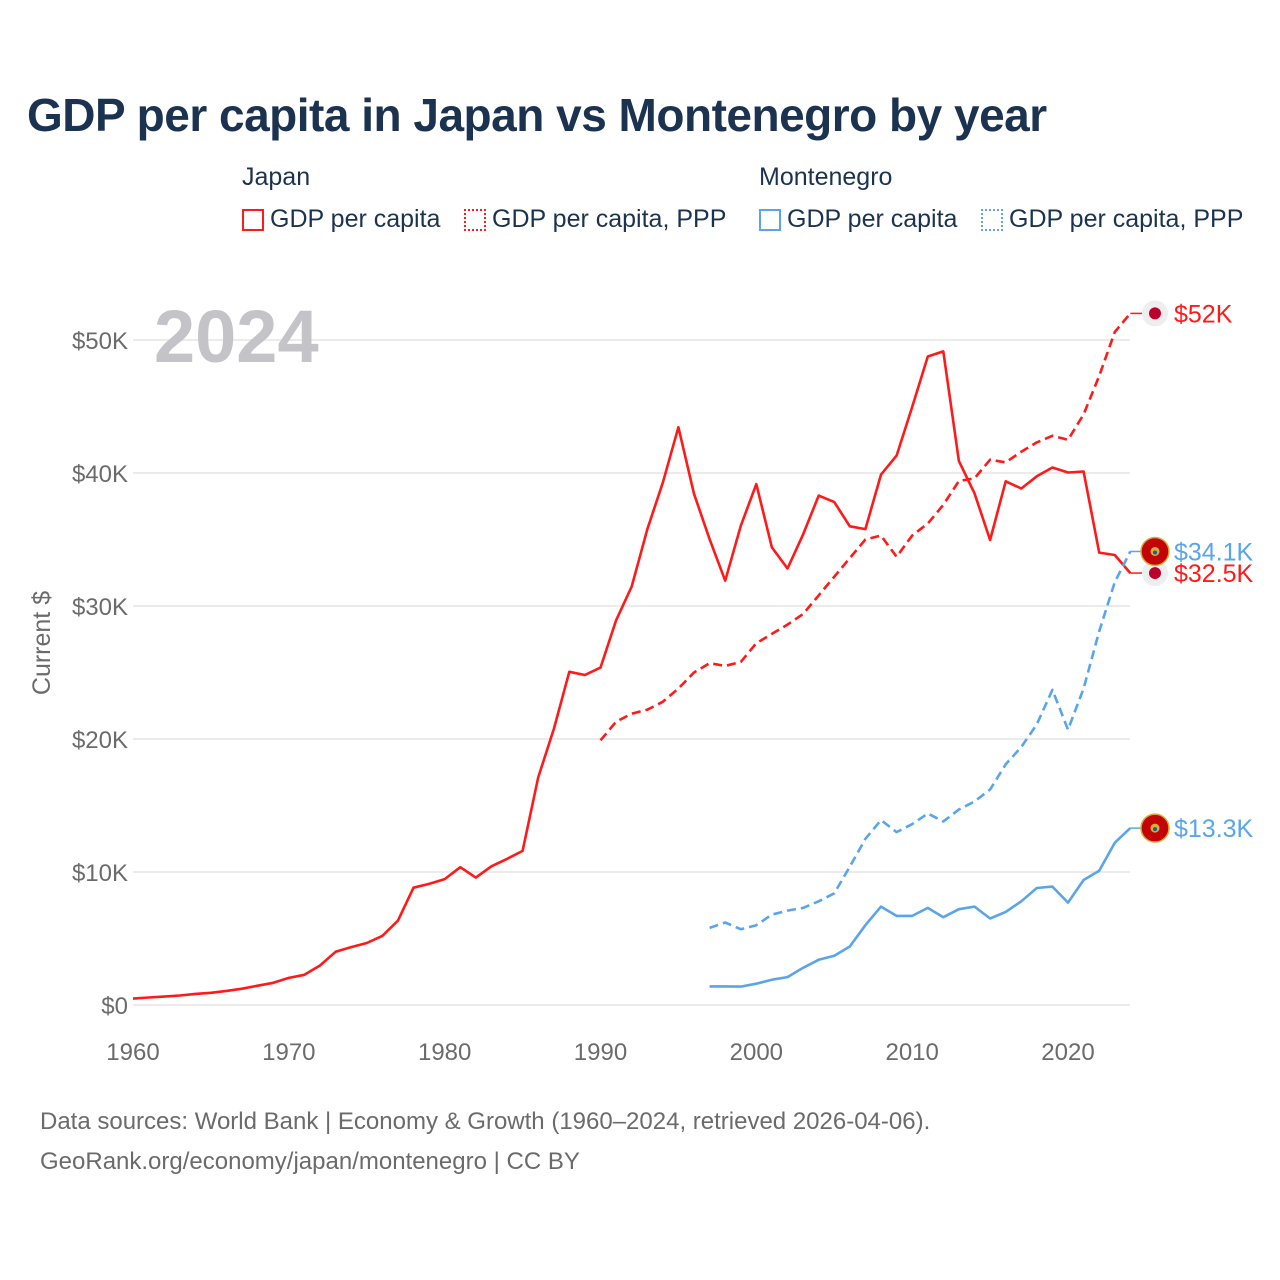  What do you see at coordinates (826, 177) in the screenshot?
I see `legend-group-montenegro: Montenegro` at bounding box center [826, 177].